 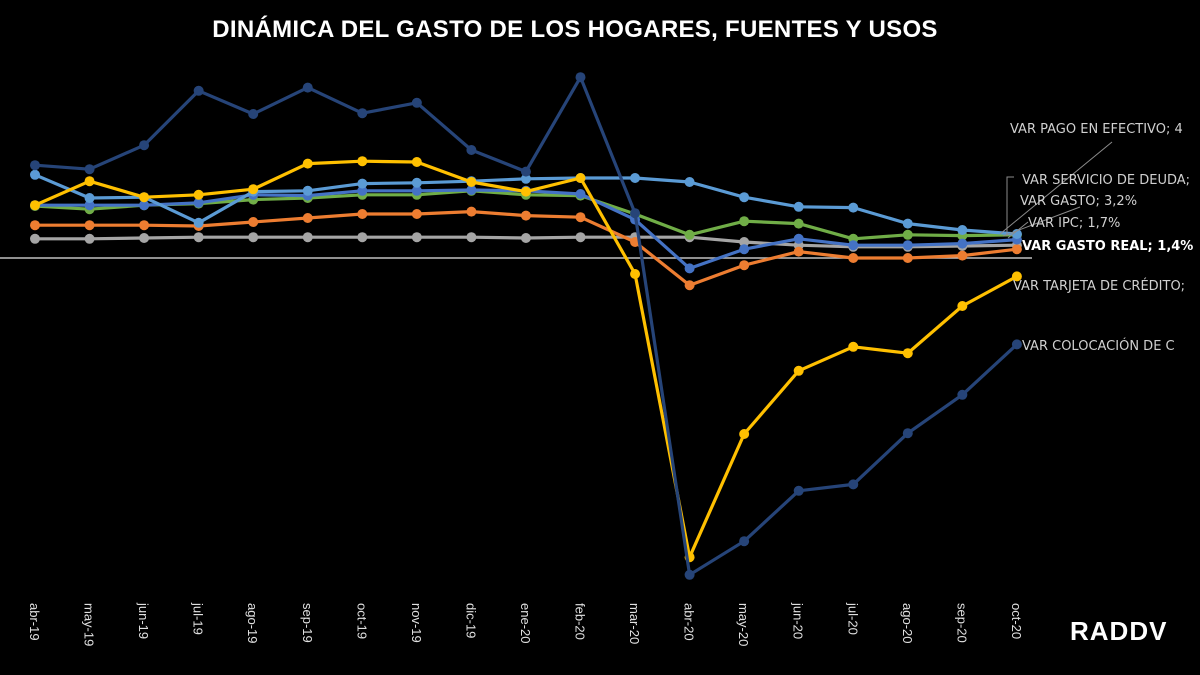 I want to click on series-label: VAR IPC; 1,7%, so click(x=1074, y=223).